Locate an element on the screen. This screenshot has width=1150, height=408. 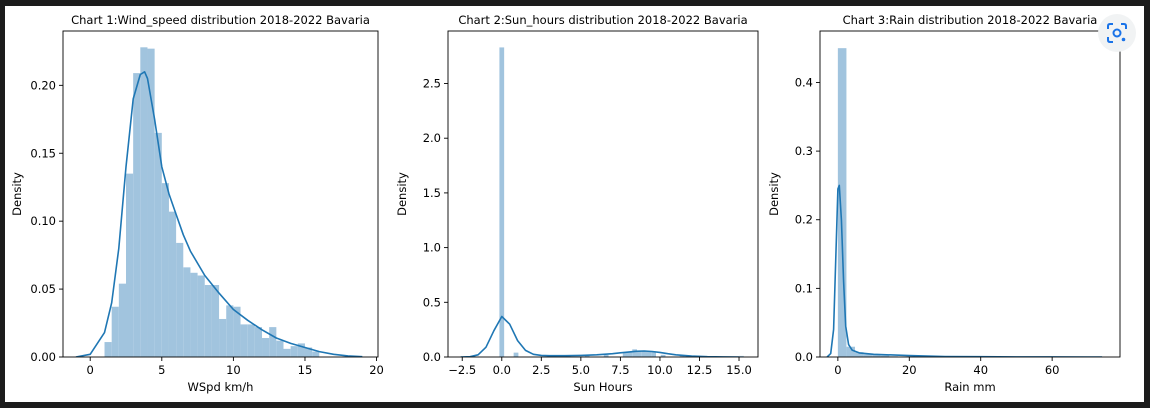
x-tick-label: 40 is located at coordinates (980, 370).